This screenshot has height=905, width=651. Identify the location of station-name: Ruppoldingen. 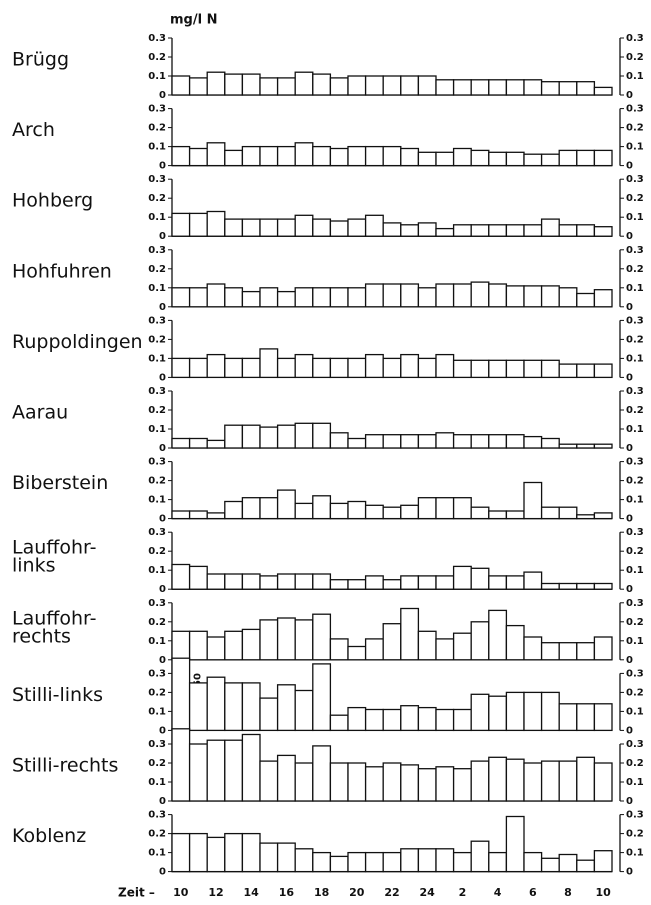
(77, 342).